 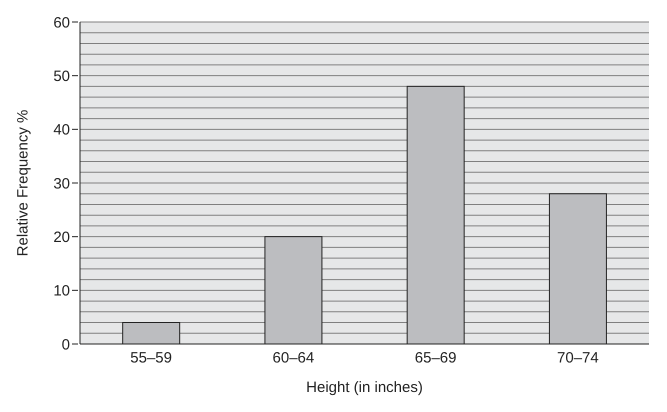 I want to click on x-tick-label: 60–64, so click(x=293, y=358).